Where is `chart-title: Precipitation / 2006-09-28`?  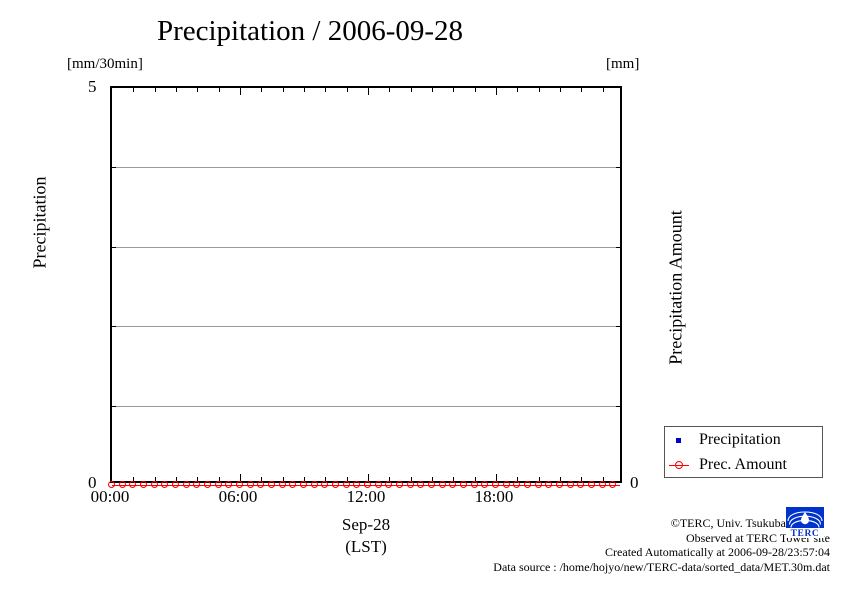 chart-title: Precipitation / 2006-09-28 is located at coordinates (310, 31).